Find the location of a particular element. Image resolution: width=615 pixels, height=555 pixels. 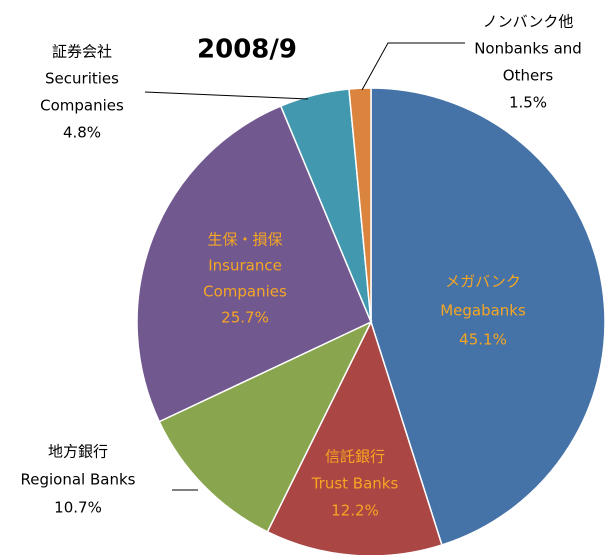

slice-label: ノンバンク他 is located at coordinates (528, 22).